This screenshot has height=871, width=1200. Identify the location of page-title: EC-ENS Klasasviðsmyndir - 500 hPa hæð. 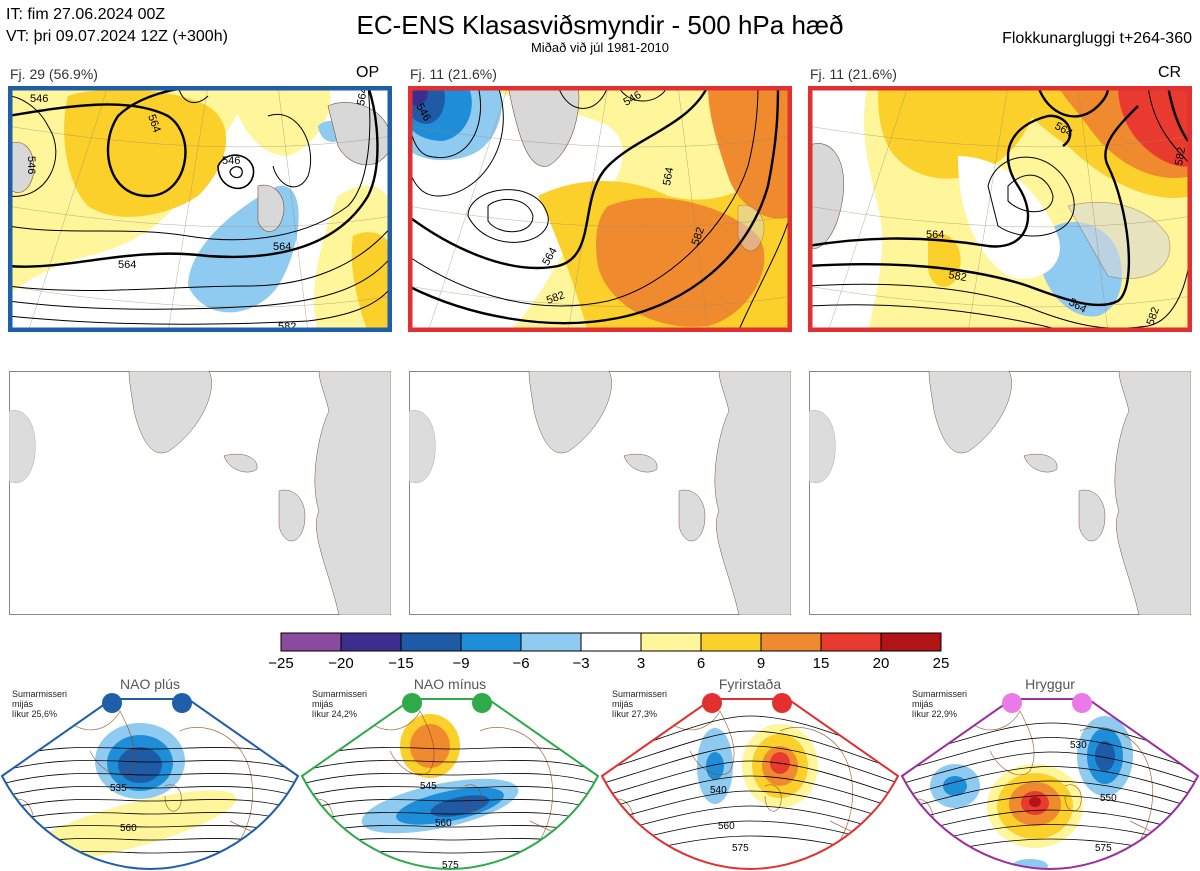
(600, 25).